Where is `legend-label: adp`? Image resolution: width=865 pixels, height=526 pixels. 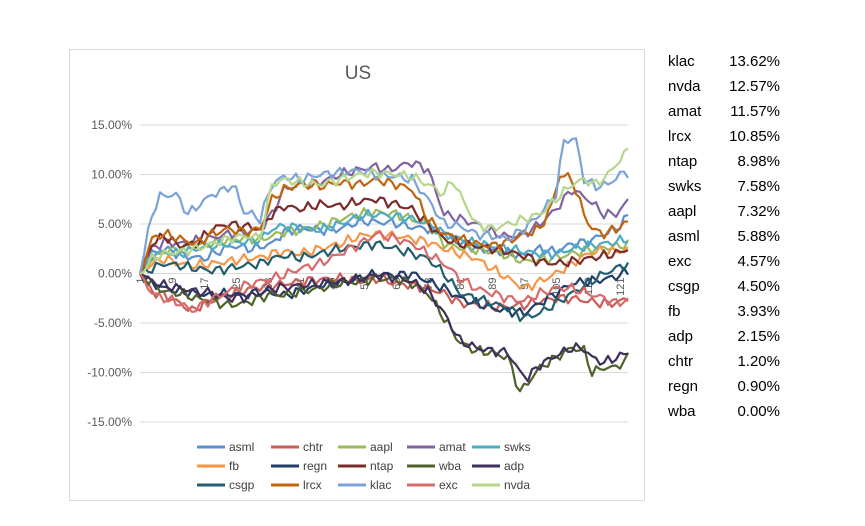
legend-label: adp is located at coordinates (514, 466).